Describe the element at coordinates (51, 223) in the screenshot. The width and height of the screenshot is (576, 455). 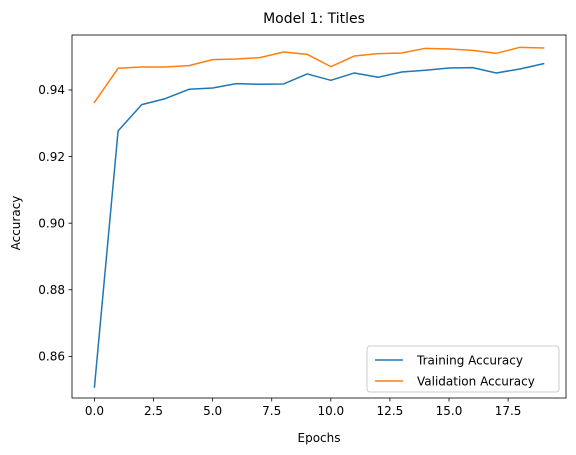
I see `y-tick-label: 0.90` at that location.